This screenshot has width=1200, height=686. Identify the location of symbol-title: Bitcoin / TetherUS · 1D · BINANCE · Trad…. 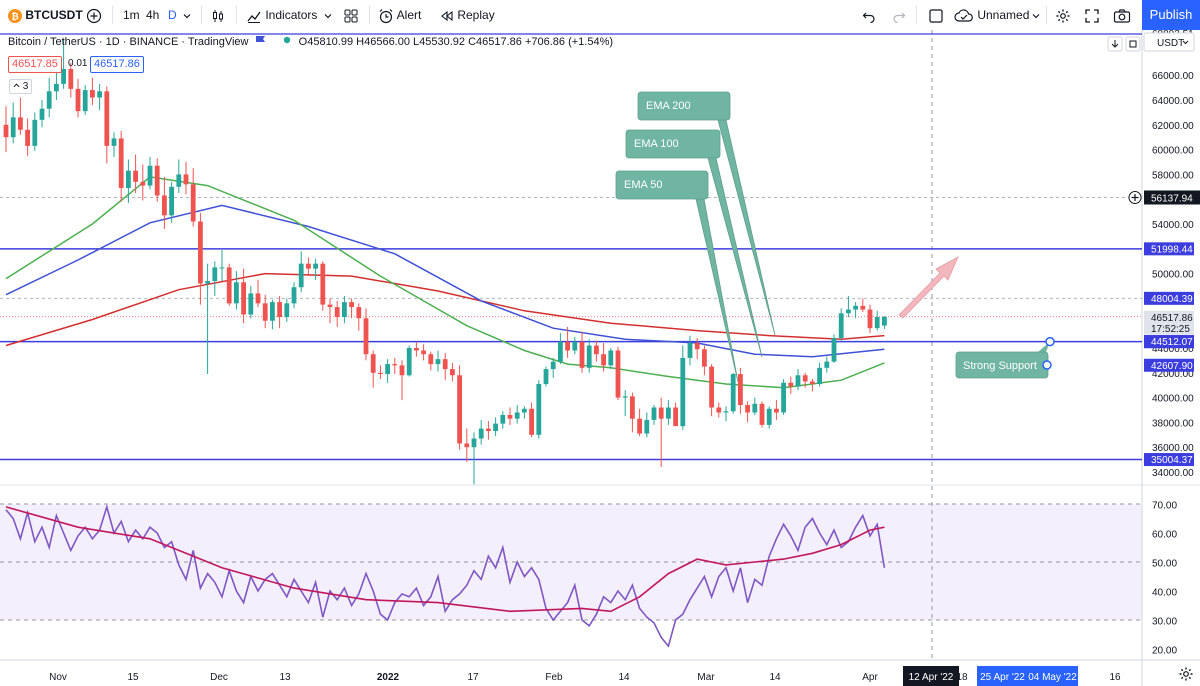
(128, 42).